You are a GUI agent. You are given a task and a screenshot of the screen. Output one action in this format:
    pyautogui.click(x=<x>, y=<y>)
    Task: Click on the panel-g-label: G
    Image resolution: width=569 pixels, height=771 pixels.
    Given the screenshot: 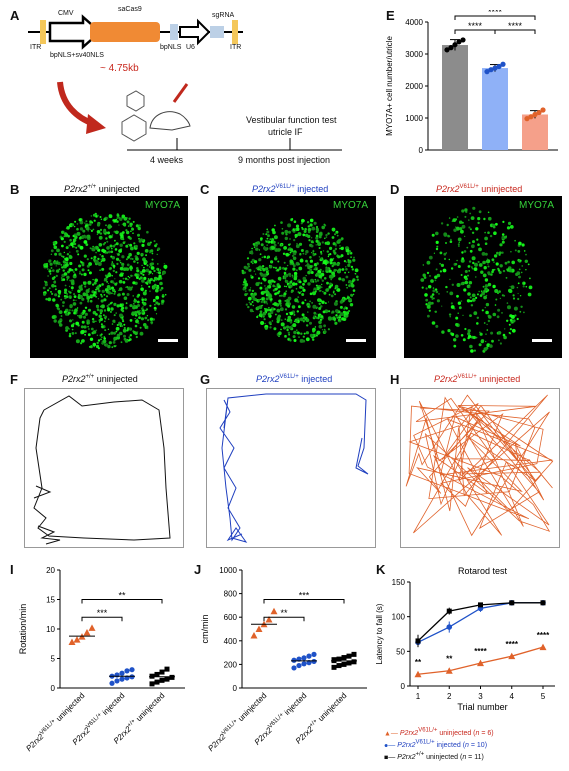 What is the action you would take?
    pyautogui.click(x=205, y=379)
    